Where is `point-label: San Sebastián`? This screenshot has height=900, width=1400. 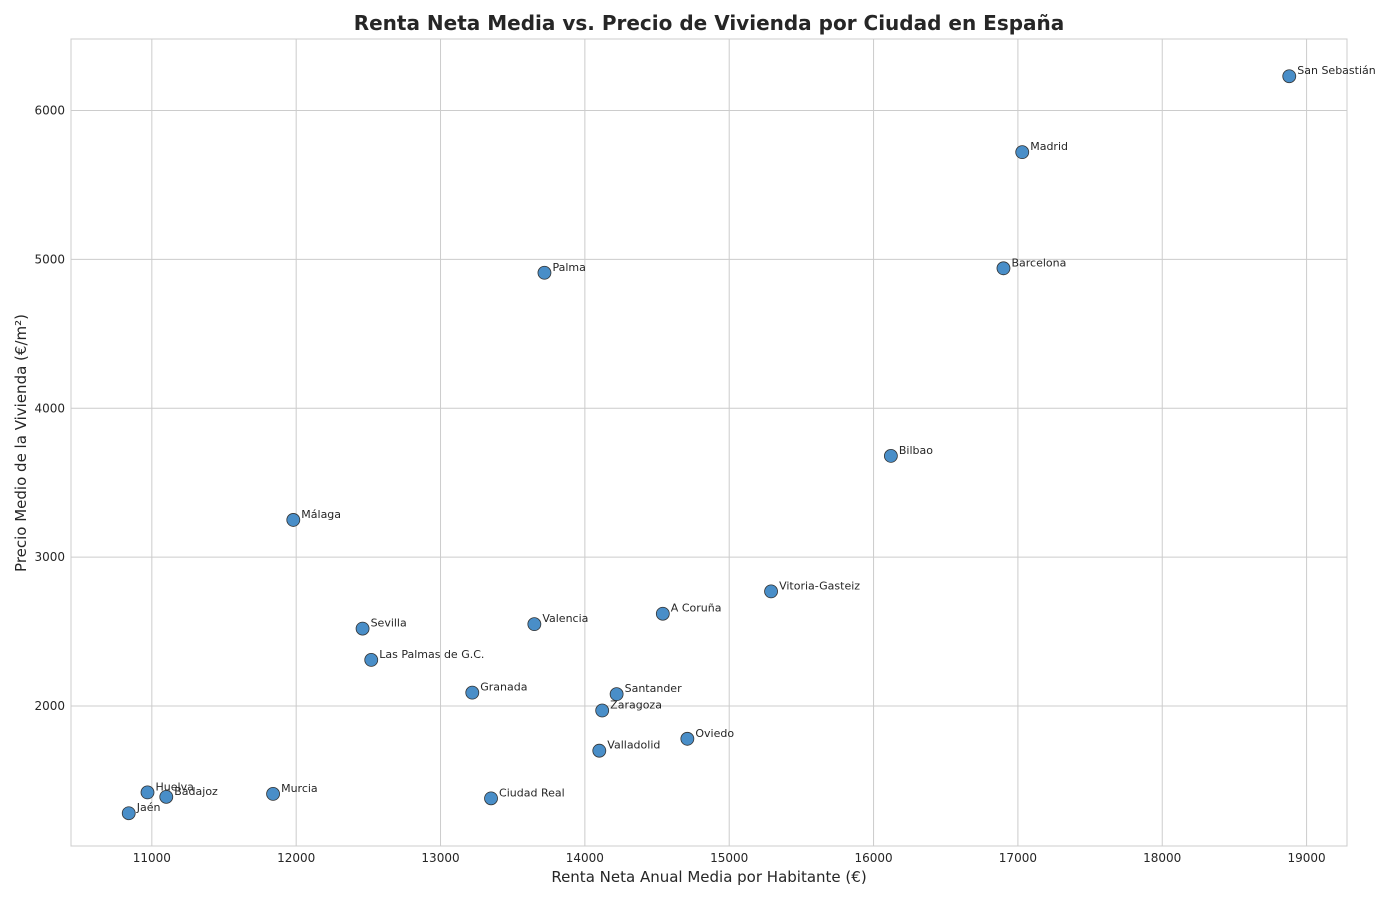
point-label: San Sebastián is located at coordinates (1336, 70).